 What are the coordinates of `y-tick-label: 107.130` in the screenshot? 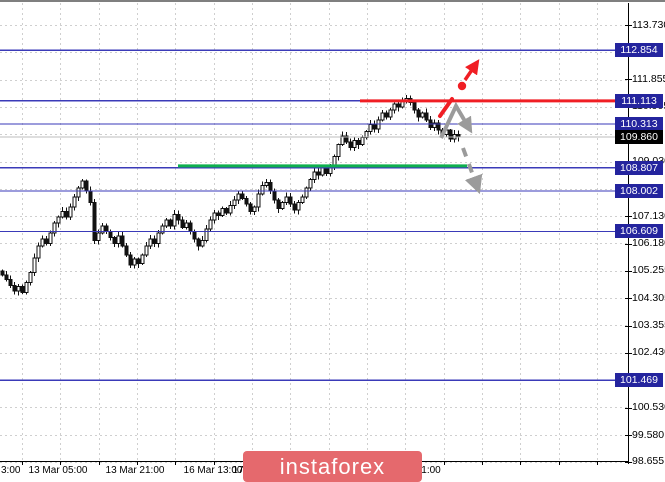 It's located at (648, 215).